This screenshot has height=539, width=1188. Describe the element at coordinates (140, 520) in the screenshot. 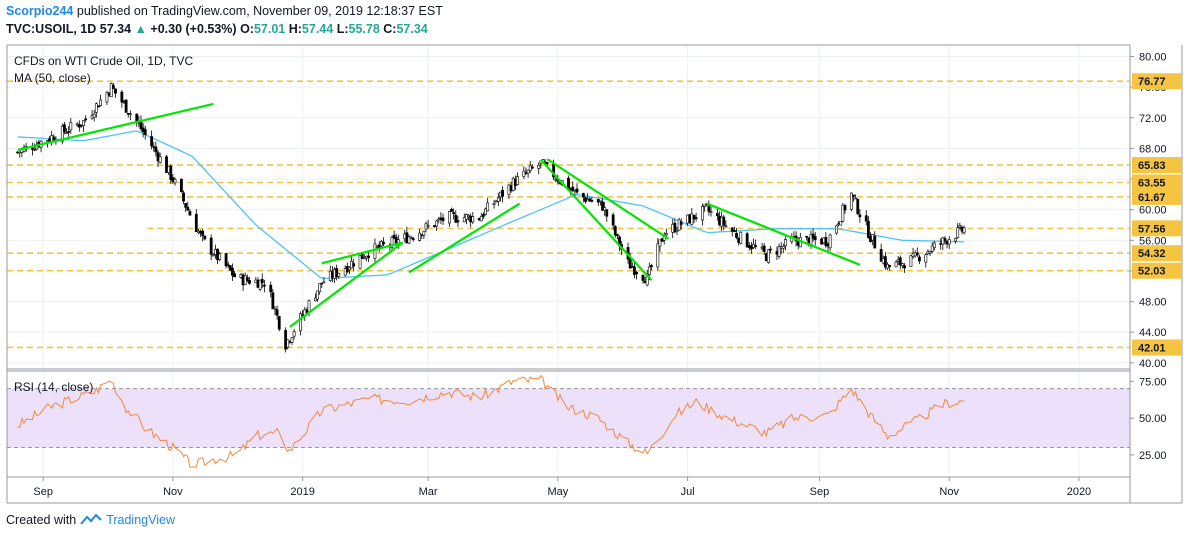

I see `tradingview-brand: TradingView` at that location.